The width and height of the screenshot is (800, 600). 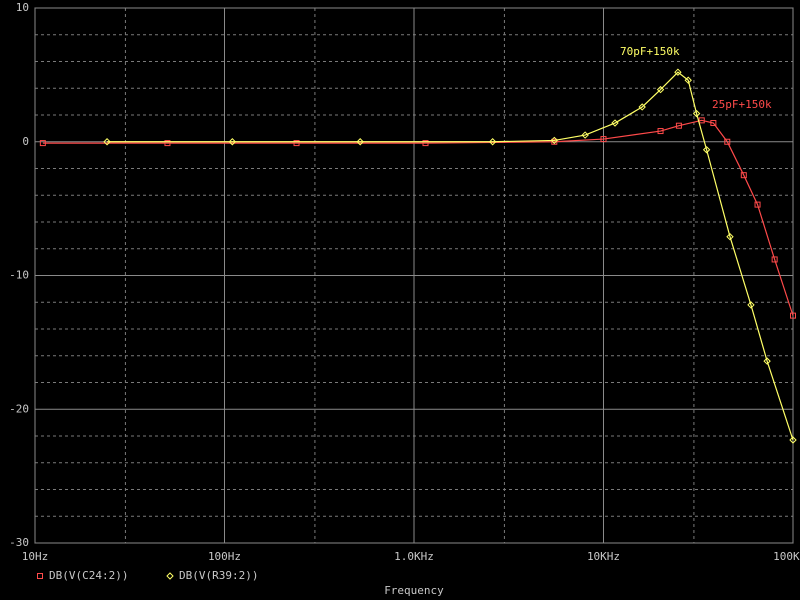 What do you see at coordinates (25, 141) in the screenshot?
I see `y-tick-label: 0` at bounding box center [25, 141].